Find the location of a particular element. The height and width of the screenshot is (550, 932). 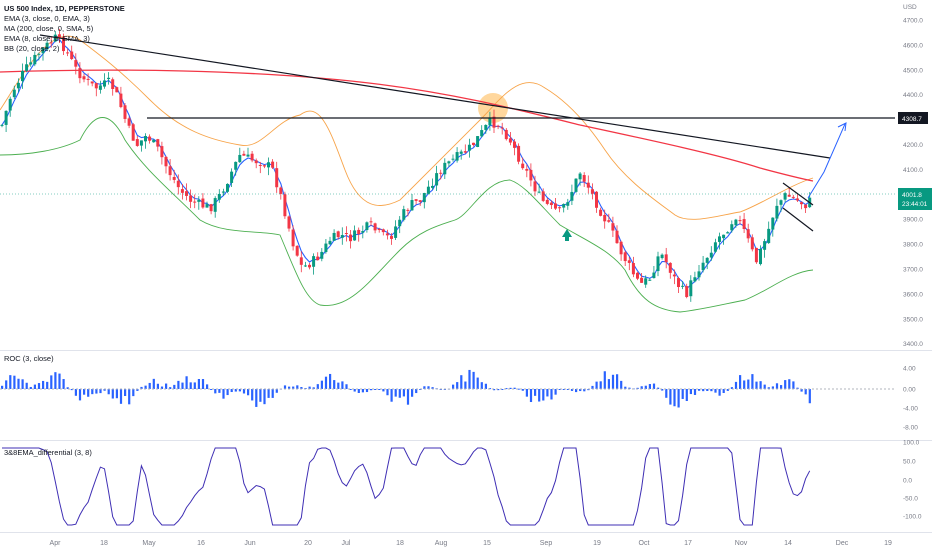

time-tick-label: 16 is located at coordinates (201, 543).